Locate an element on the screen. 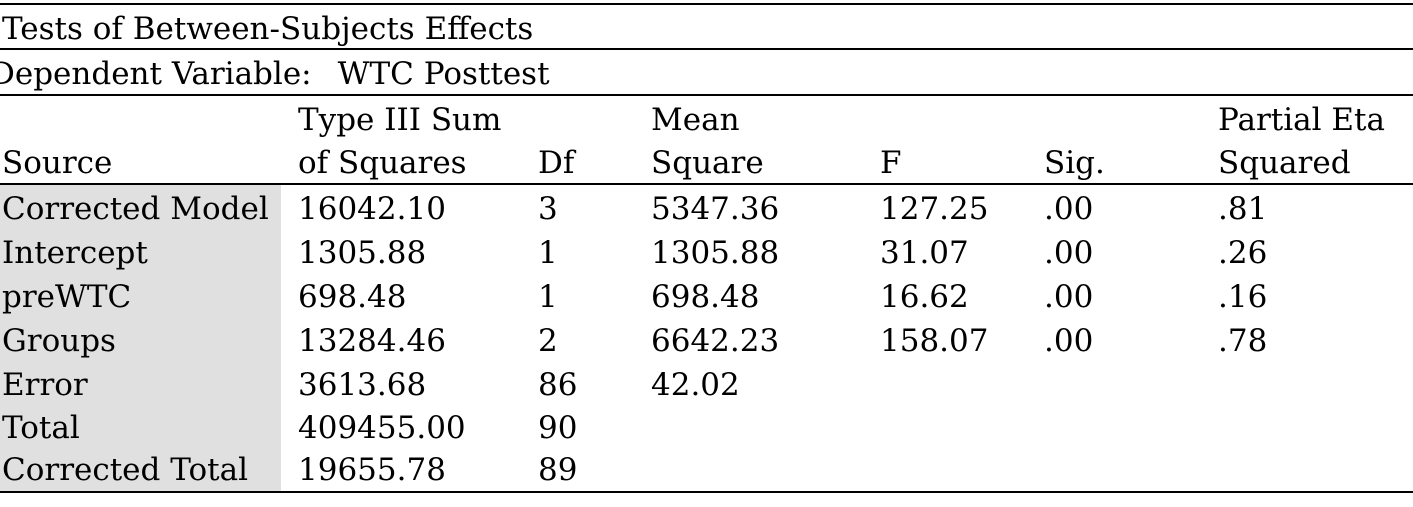 This screenshot has height=507, width=1413. source-cell: Corrected Total is located at coordinates (125, 470).